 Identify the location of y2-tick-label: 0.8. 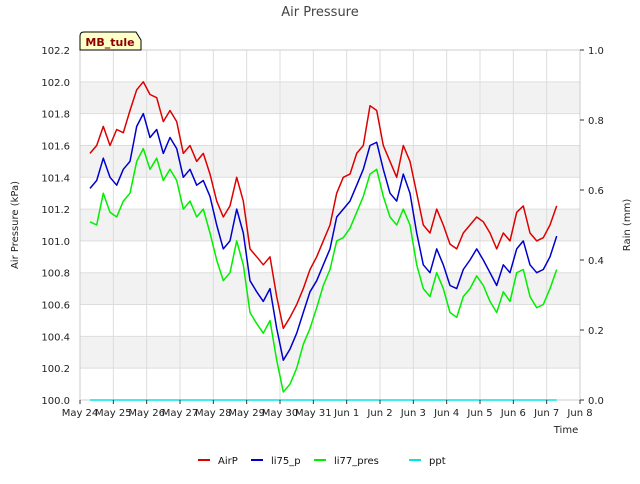
(596, 121).